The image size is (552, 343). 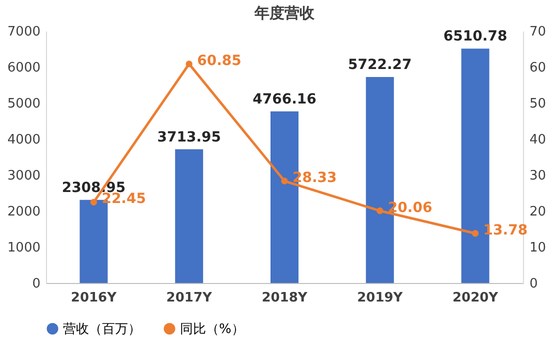 What do you see at coordinates (23, 212) in the screenshot?
I see `y-tick-label: 2000` at bounding box center [23, 212].